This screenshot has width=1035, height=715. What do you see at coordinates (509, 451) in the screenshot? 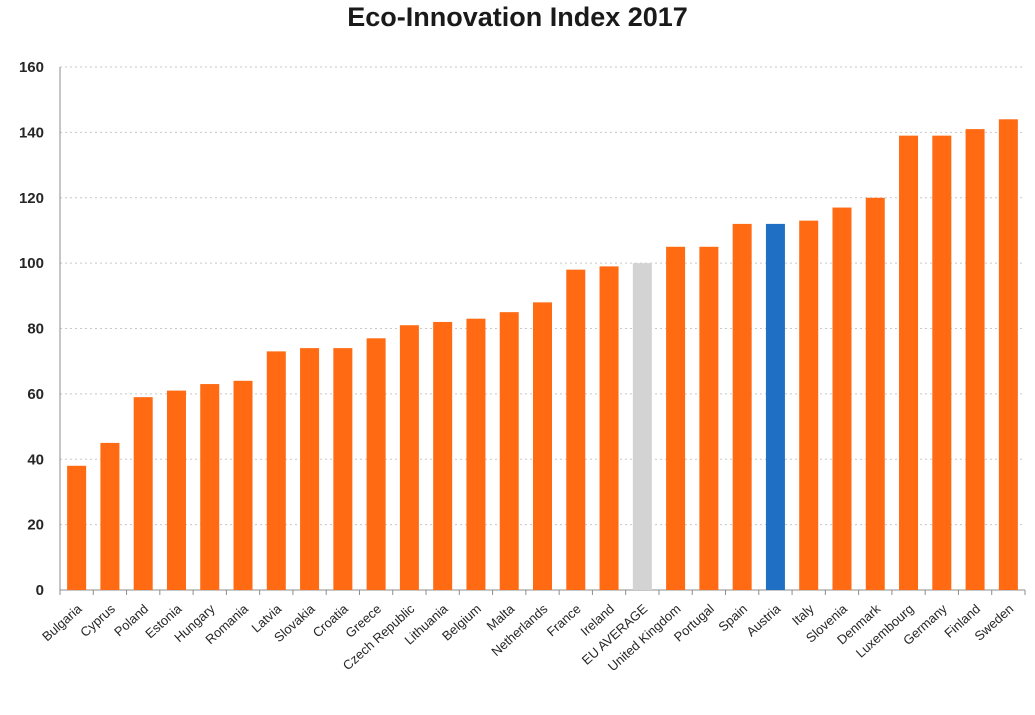
I see `bar-malta` at bounding box center [509, 451].